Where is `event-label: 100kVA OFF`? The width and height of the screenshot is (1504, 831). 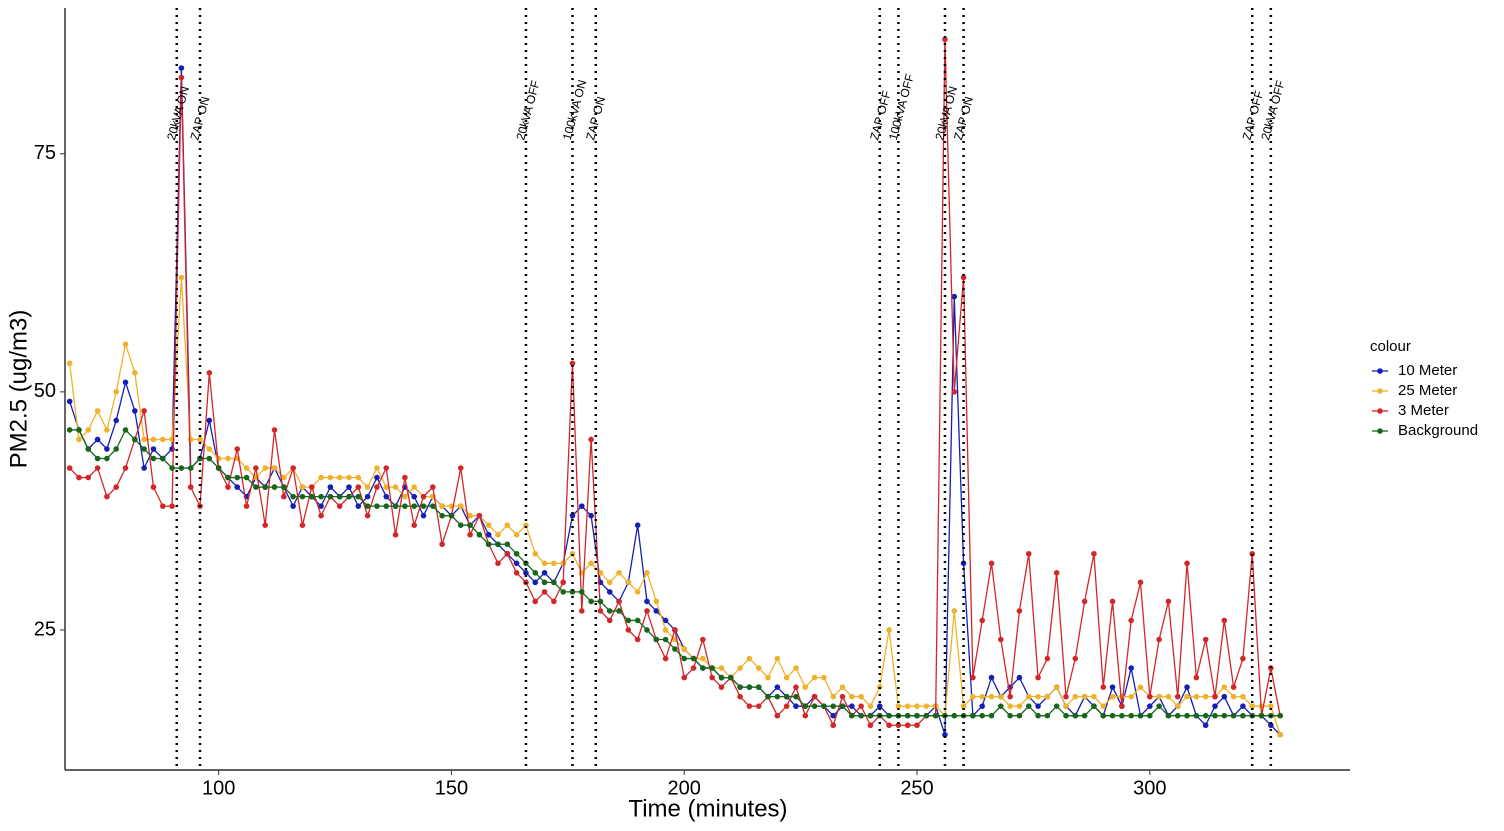
event-label: 100kVA OFF is located at coordinates (901, 106).